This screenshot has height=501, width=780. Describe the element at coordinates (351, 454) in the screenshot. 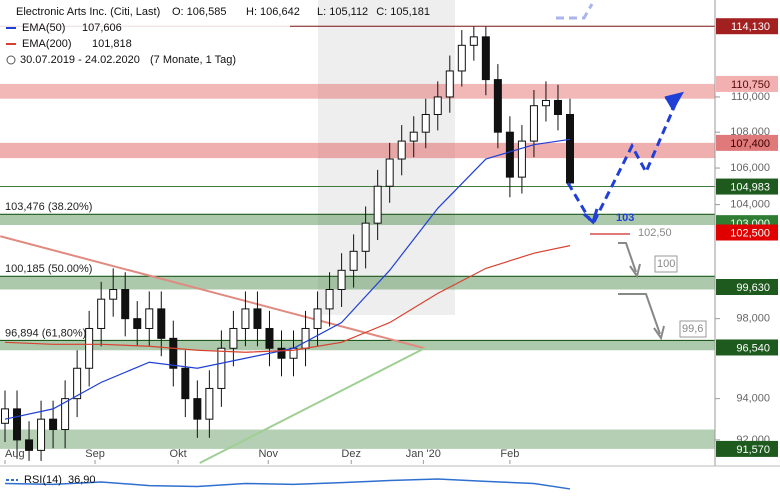

I see `x-tick-label: Dez` at that location.